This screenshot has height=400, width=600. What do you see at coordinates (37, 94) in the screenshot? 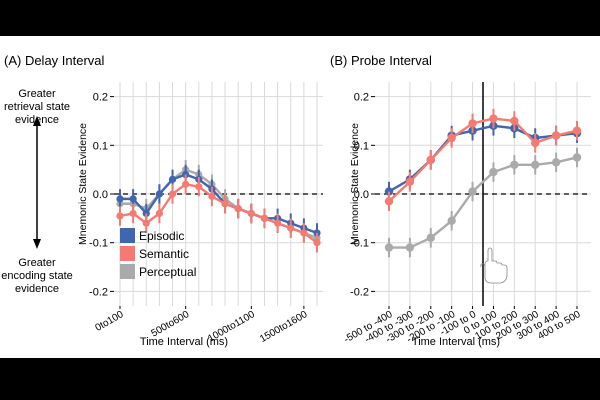
I see `retrieval-annotation-line1: Greater` at bounding box center [37, 94].